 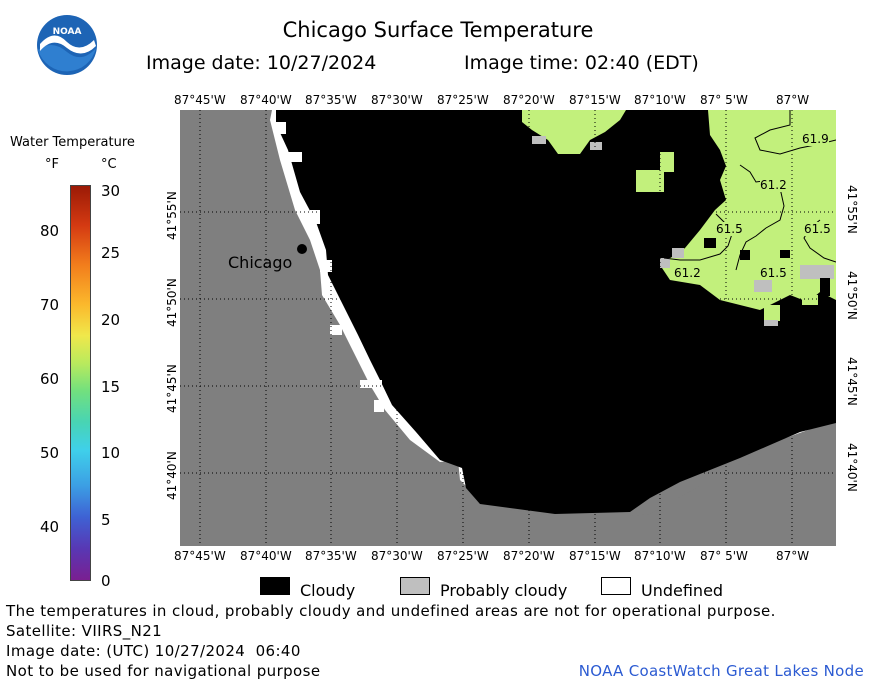 What do you see at coordinates (50, 527) in the screenshot?
I see `tick-f-40: 40` at bounding box center [50, 527].